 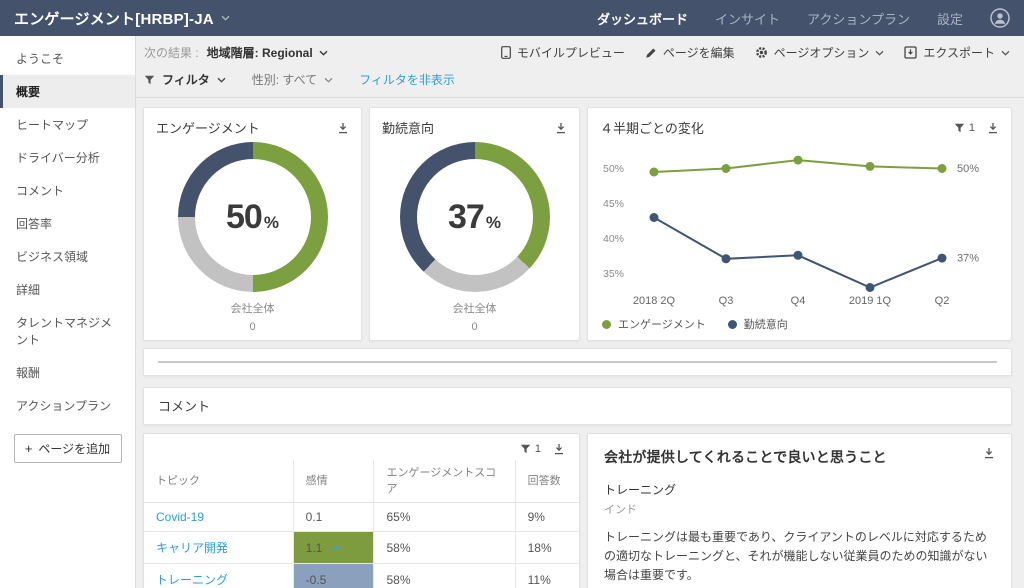 I want to click on widget-title: エンゲージメント, so click(x=208, y=128).